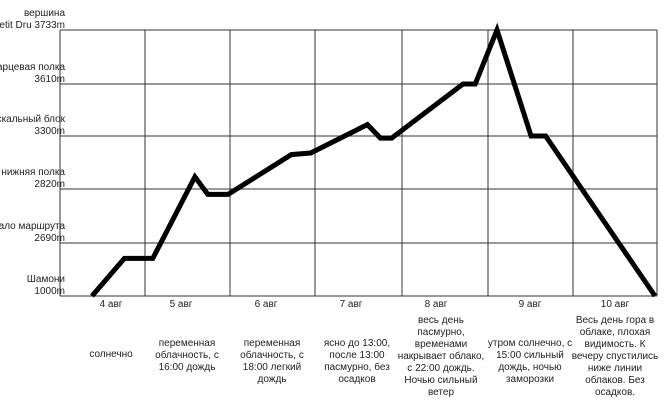  Describe the element at coordinates (272, 361) in the screenshot. I see `weather-note: переменная облачность, с 18:00 легкий дождь` at that location.